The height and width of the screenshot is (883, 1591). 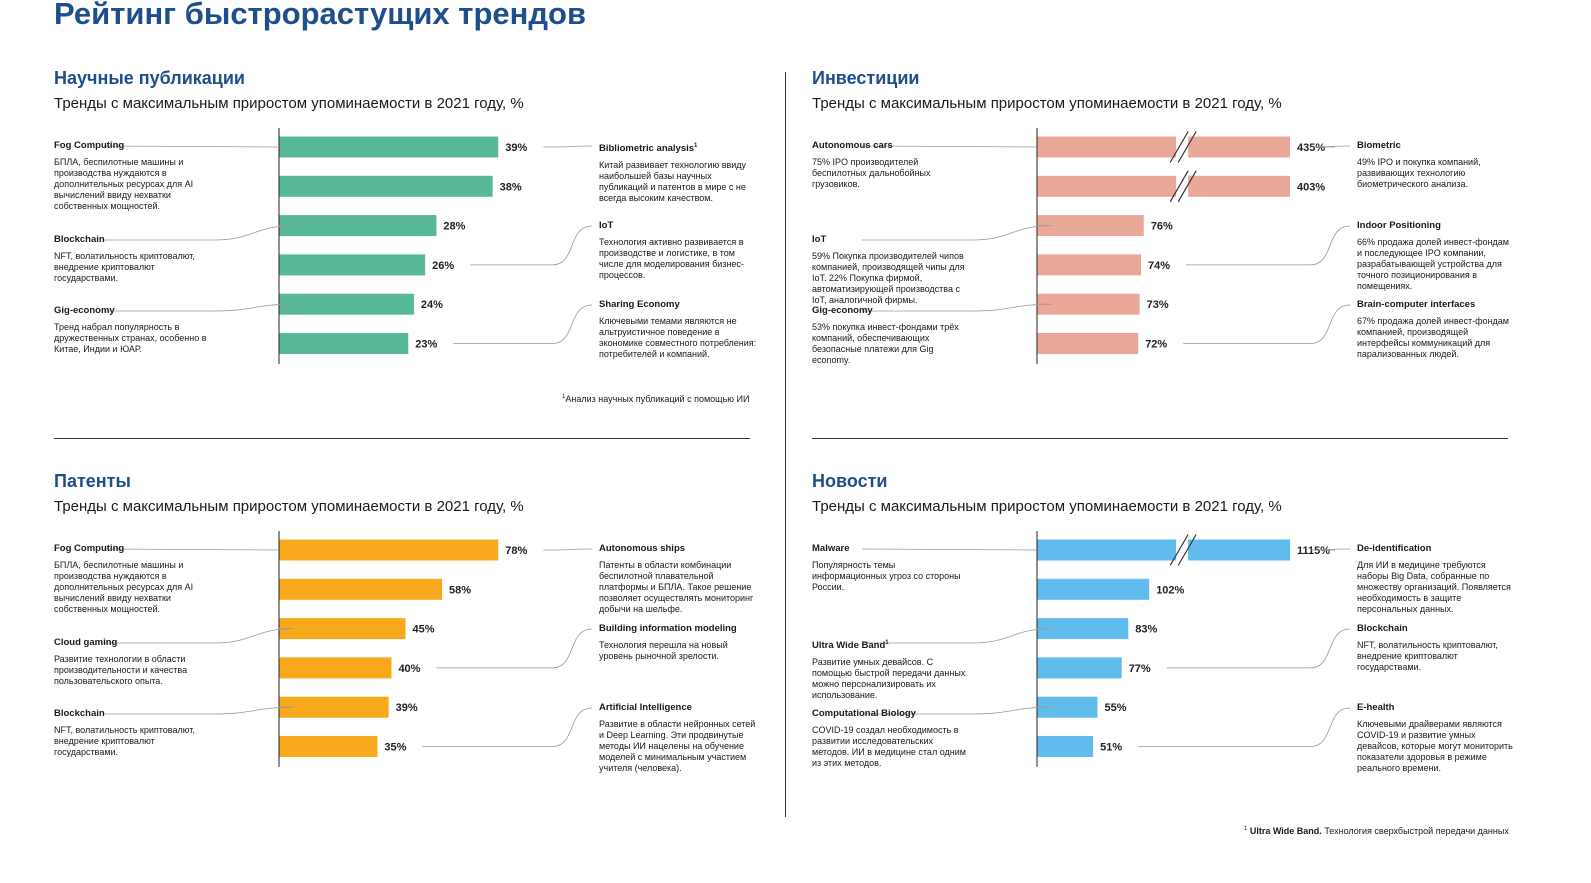 I want to click on annotation-title-text: Autonomous cars, so click(x=852, y=145).